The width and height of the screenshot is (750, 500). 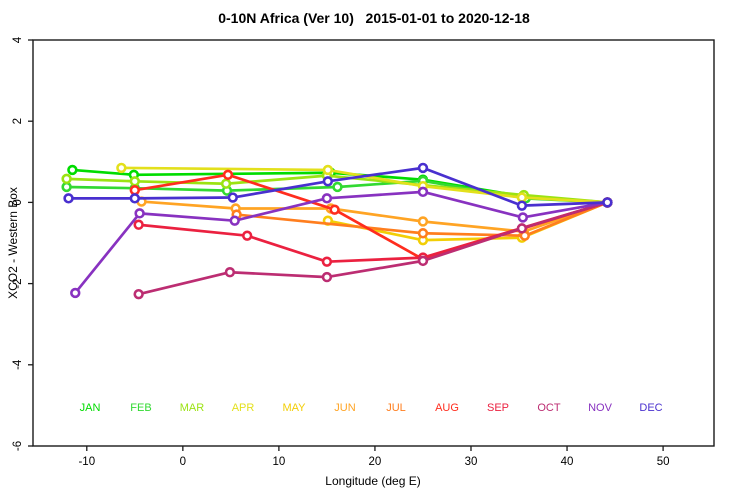 What do you see at coordinates (72, 170) in the screenshot?
I see `data-point-JAN` at bounding box center [72, 170].